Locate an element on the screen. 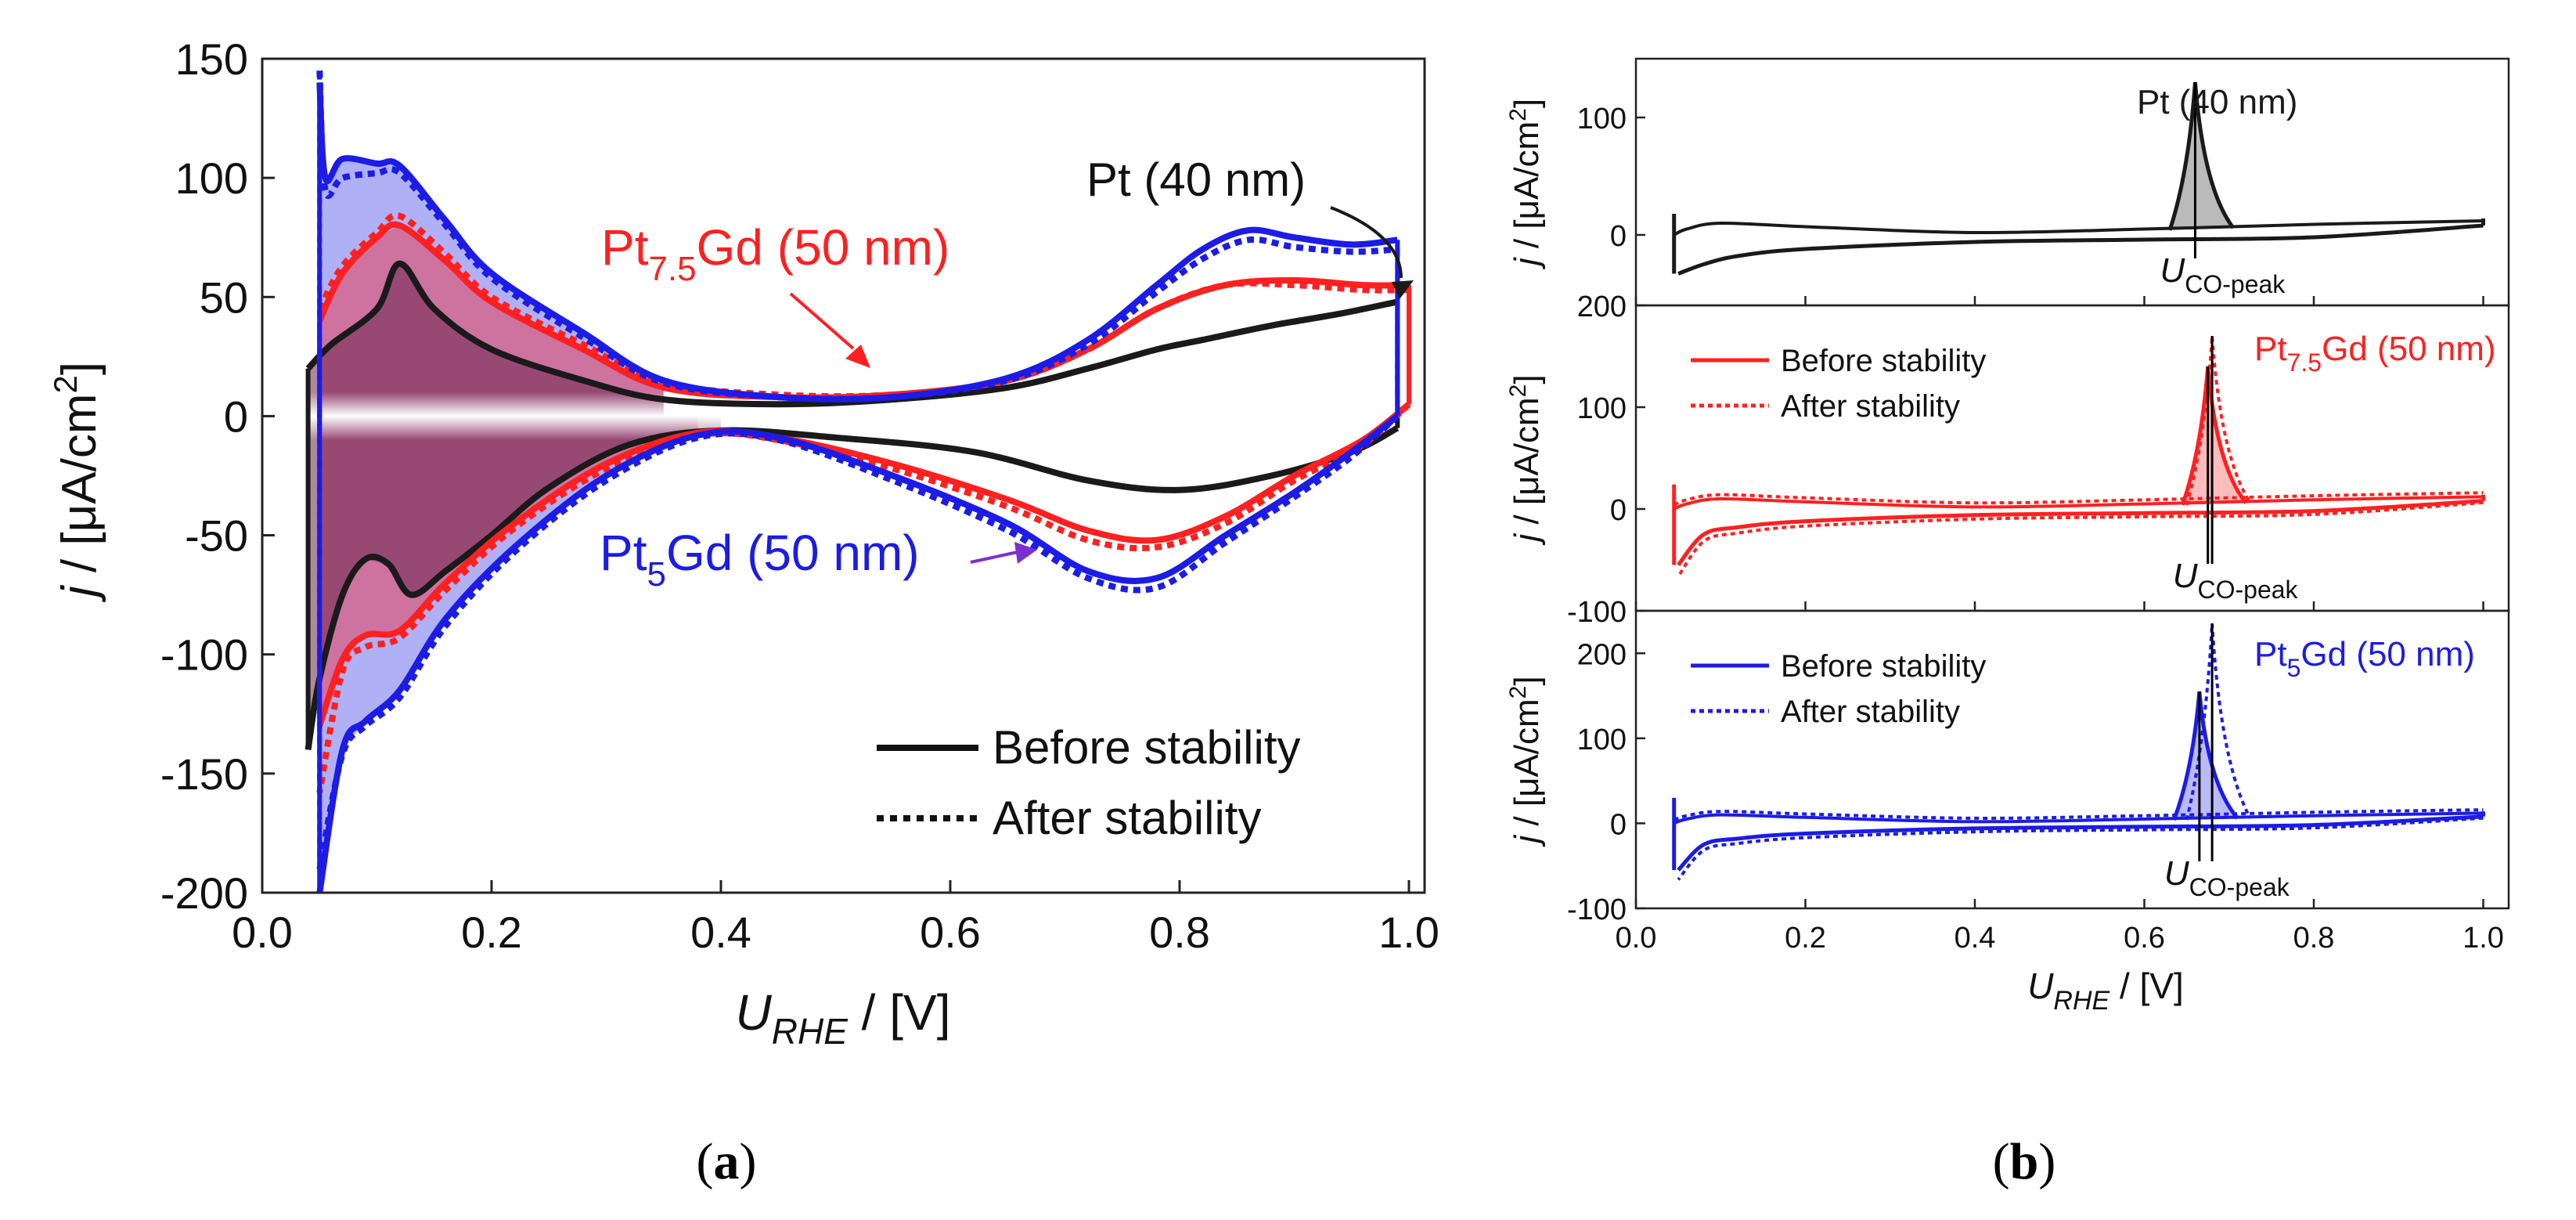 This screenshot has height=1220, width=2576. b-ucopeak-label-1: UCO-peak is located at coordinates (2236, 580).